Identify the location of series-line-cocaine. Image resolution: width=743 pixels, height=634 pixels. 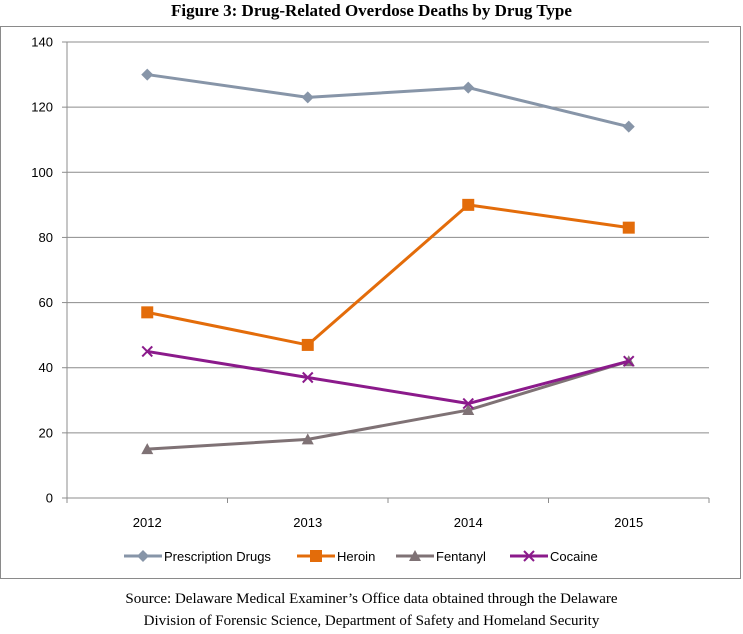
(388, 377).